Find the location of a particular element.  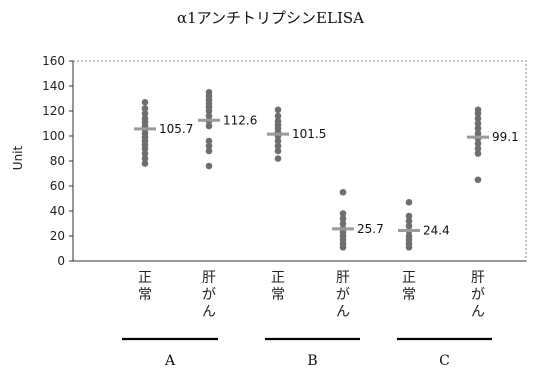

y-tick-label: 100 is located at coordinates (53, 136).